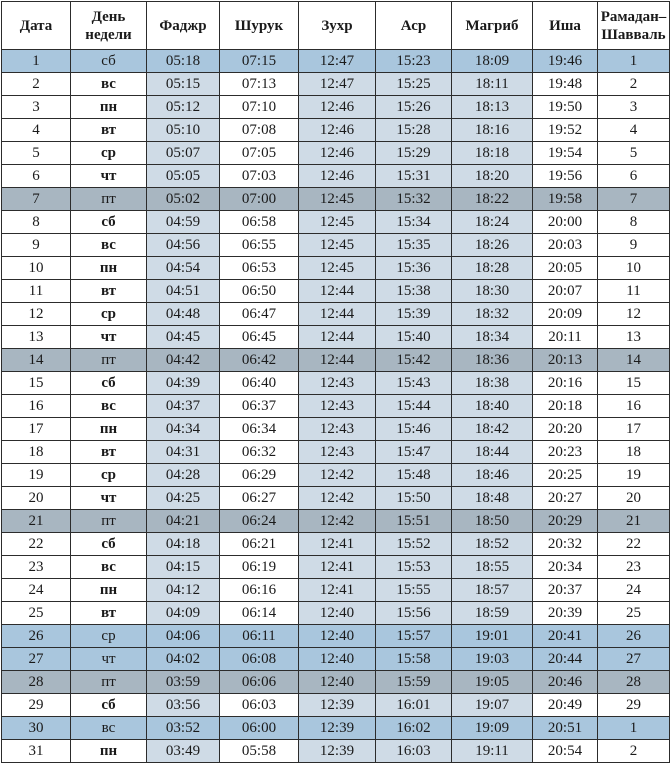 This screenshot has width=671, height=763. I want to click on zuhr-cell: 12:40, so click(337, 682).